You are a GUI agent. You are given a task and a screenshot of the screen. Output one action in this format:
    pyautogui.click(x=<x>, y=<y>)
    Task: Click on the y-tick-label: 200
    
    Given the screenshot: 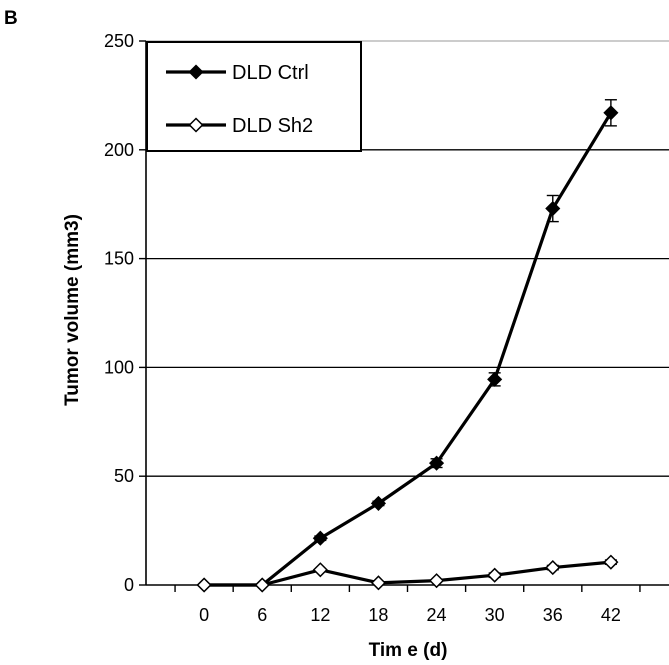 What is the action you would take?
    pyautogui.click(x=119, y=150)
    